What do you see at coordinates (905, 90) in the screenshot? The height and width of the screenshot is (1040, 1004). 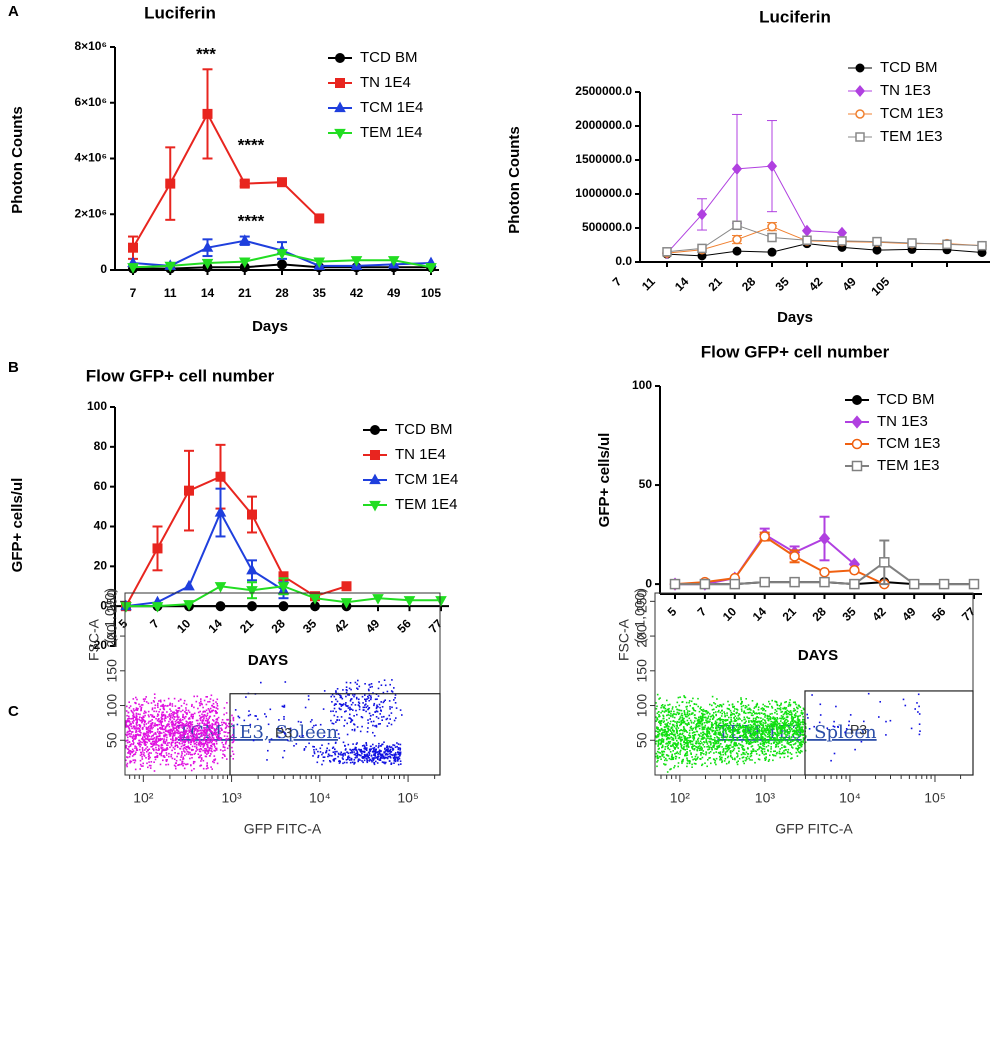 I see `legend-label: TN 1E3` at bounding box center [905, 90].